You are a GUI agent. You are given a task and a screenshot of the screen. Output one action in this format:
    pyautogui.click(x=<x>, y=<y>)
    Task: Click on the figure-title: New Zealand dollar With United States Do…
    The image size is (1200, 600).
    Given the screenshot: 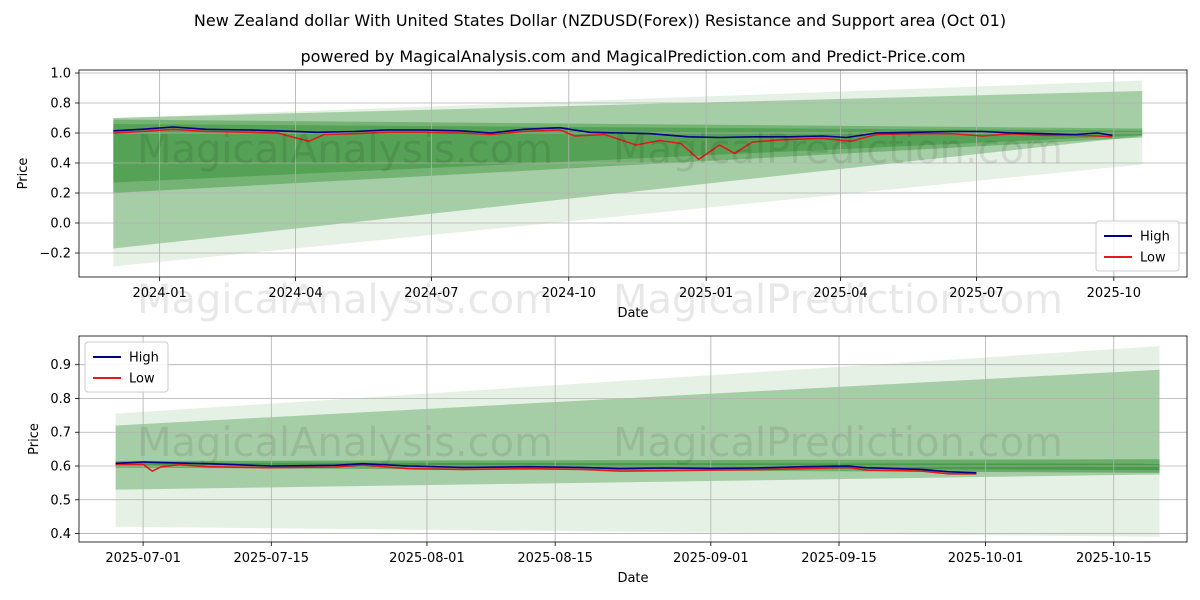 What is the action you would take?
    pyautogui.click(x=600, y=20)
    